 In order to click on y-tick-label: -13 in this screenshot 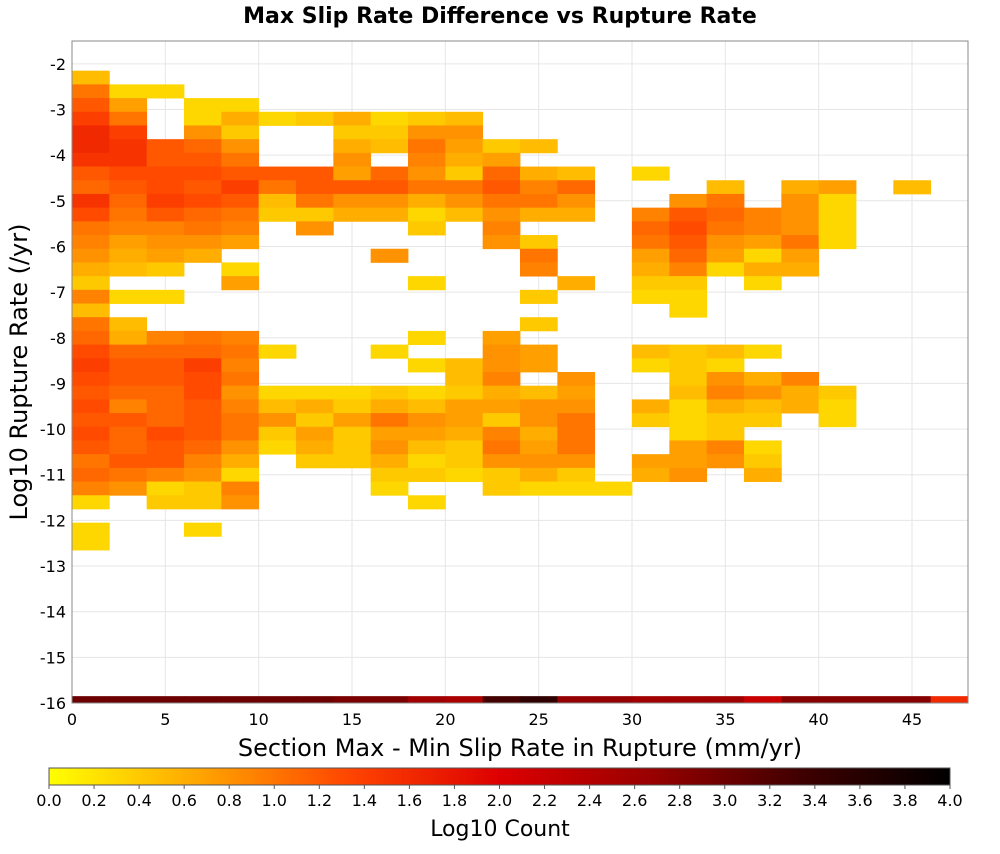, I will do `click(53, 566)`.